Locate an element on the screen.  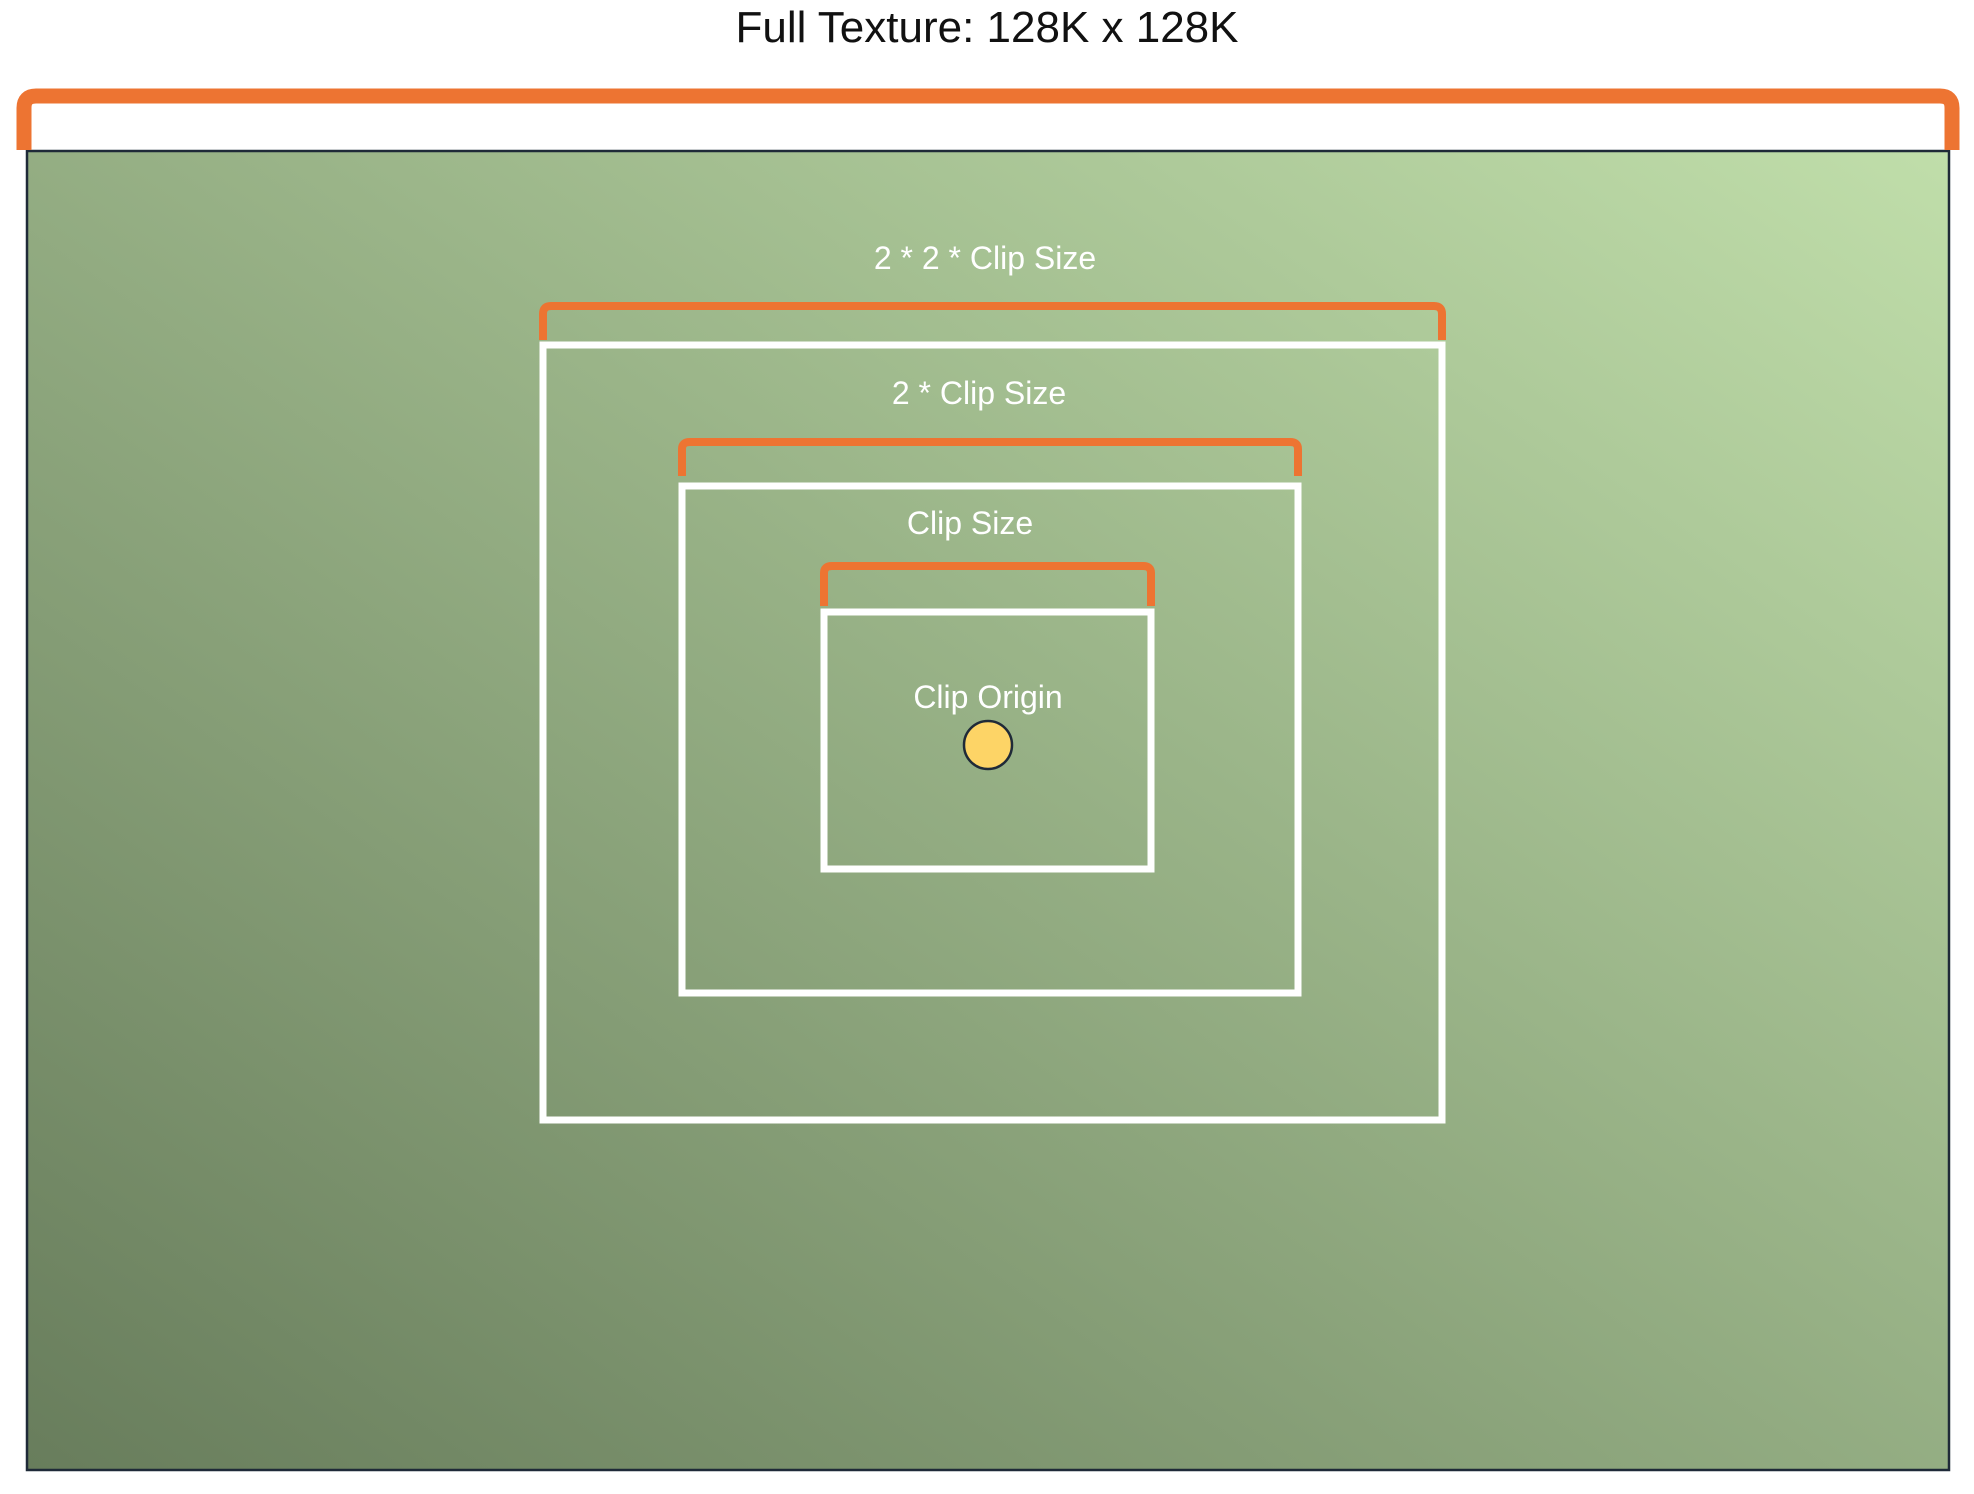
clip-origin-point is located at coordinates (988, 745).